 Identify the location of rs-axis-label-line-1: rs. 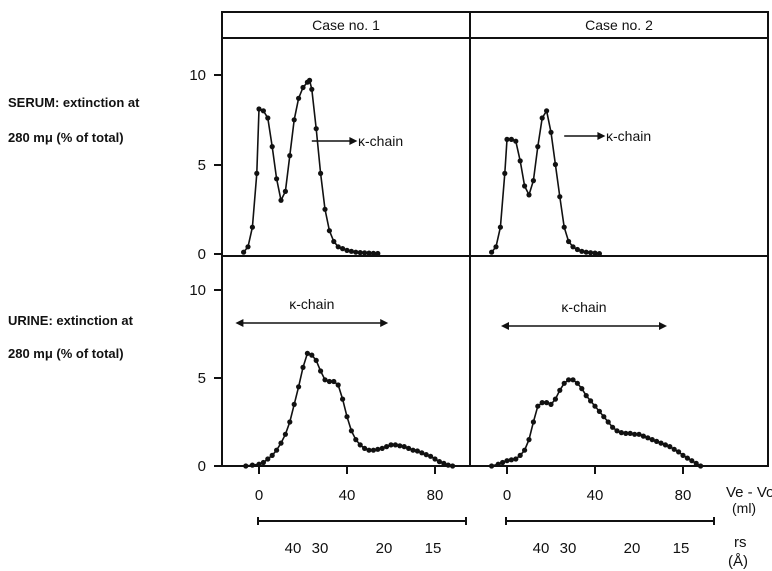
(740, 542).